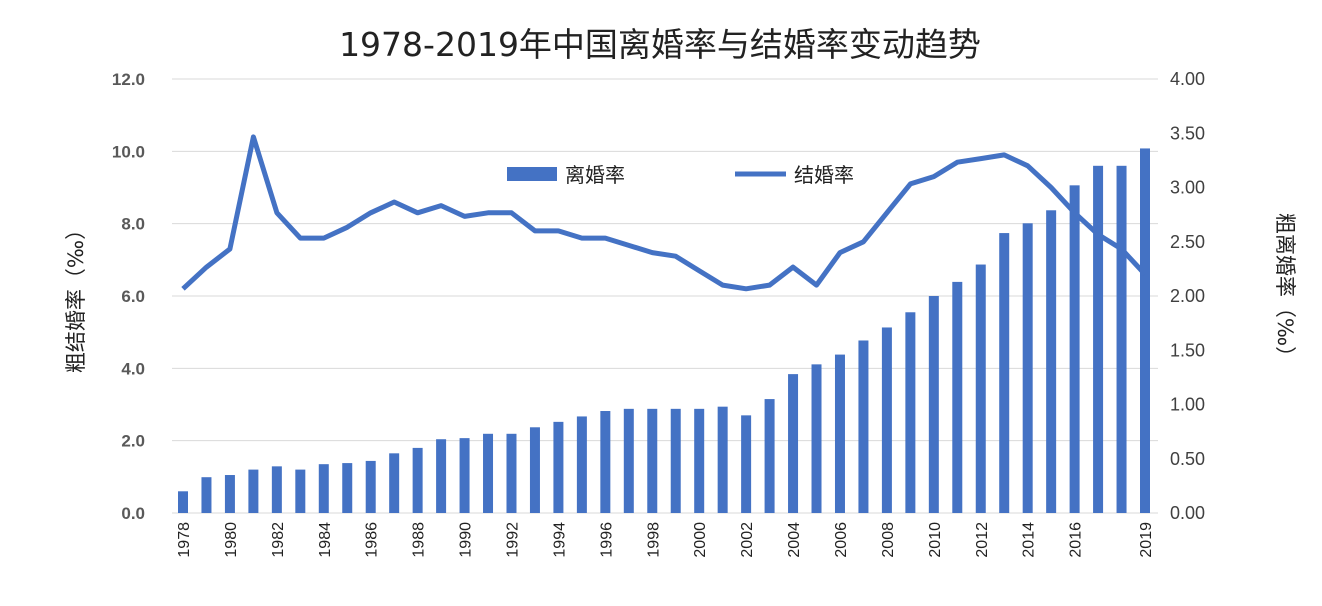 This screenshot has width=1322, height=606. What do you see at coordinates (325, 540) in the screenshot?
I see `x-tick-label: 1984` at bounding box center [325, 540].